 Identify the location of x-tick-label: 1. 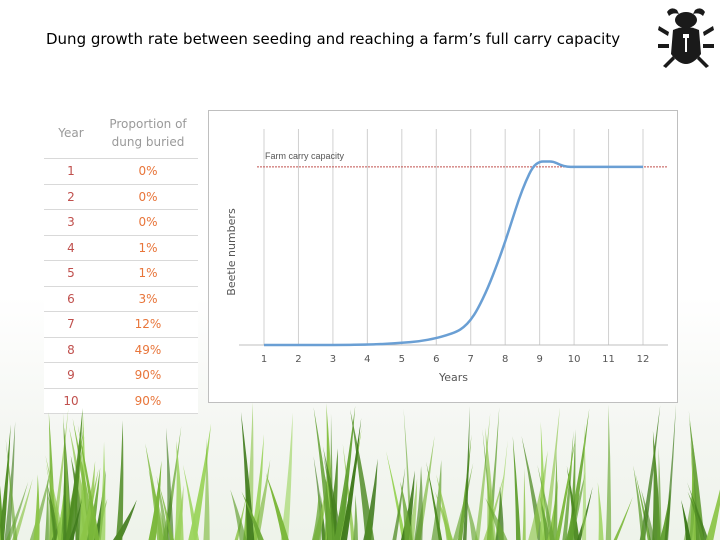
(264, 359).